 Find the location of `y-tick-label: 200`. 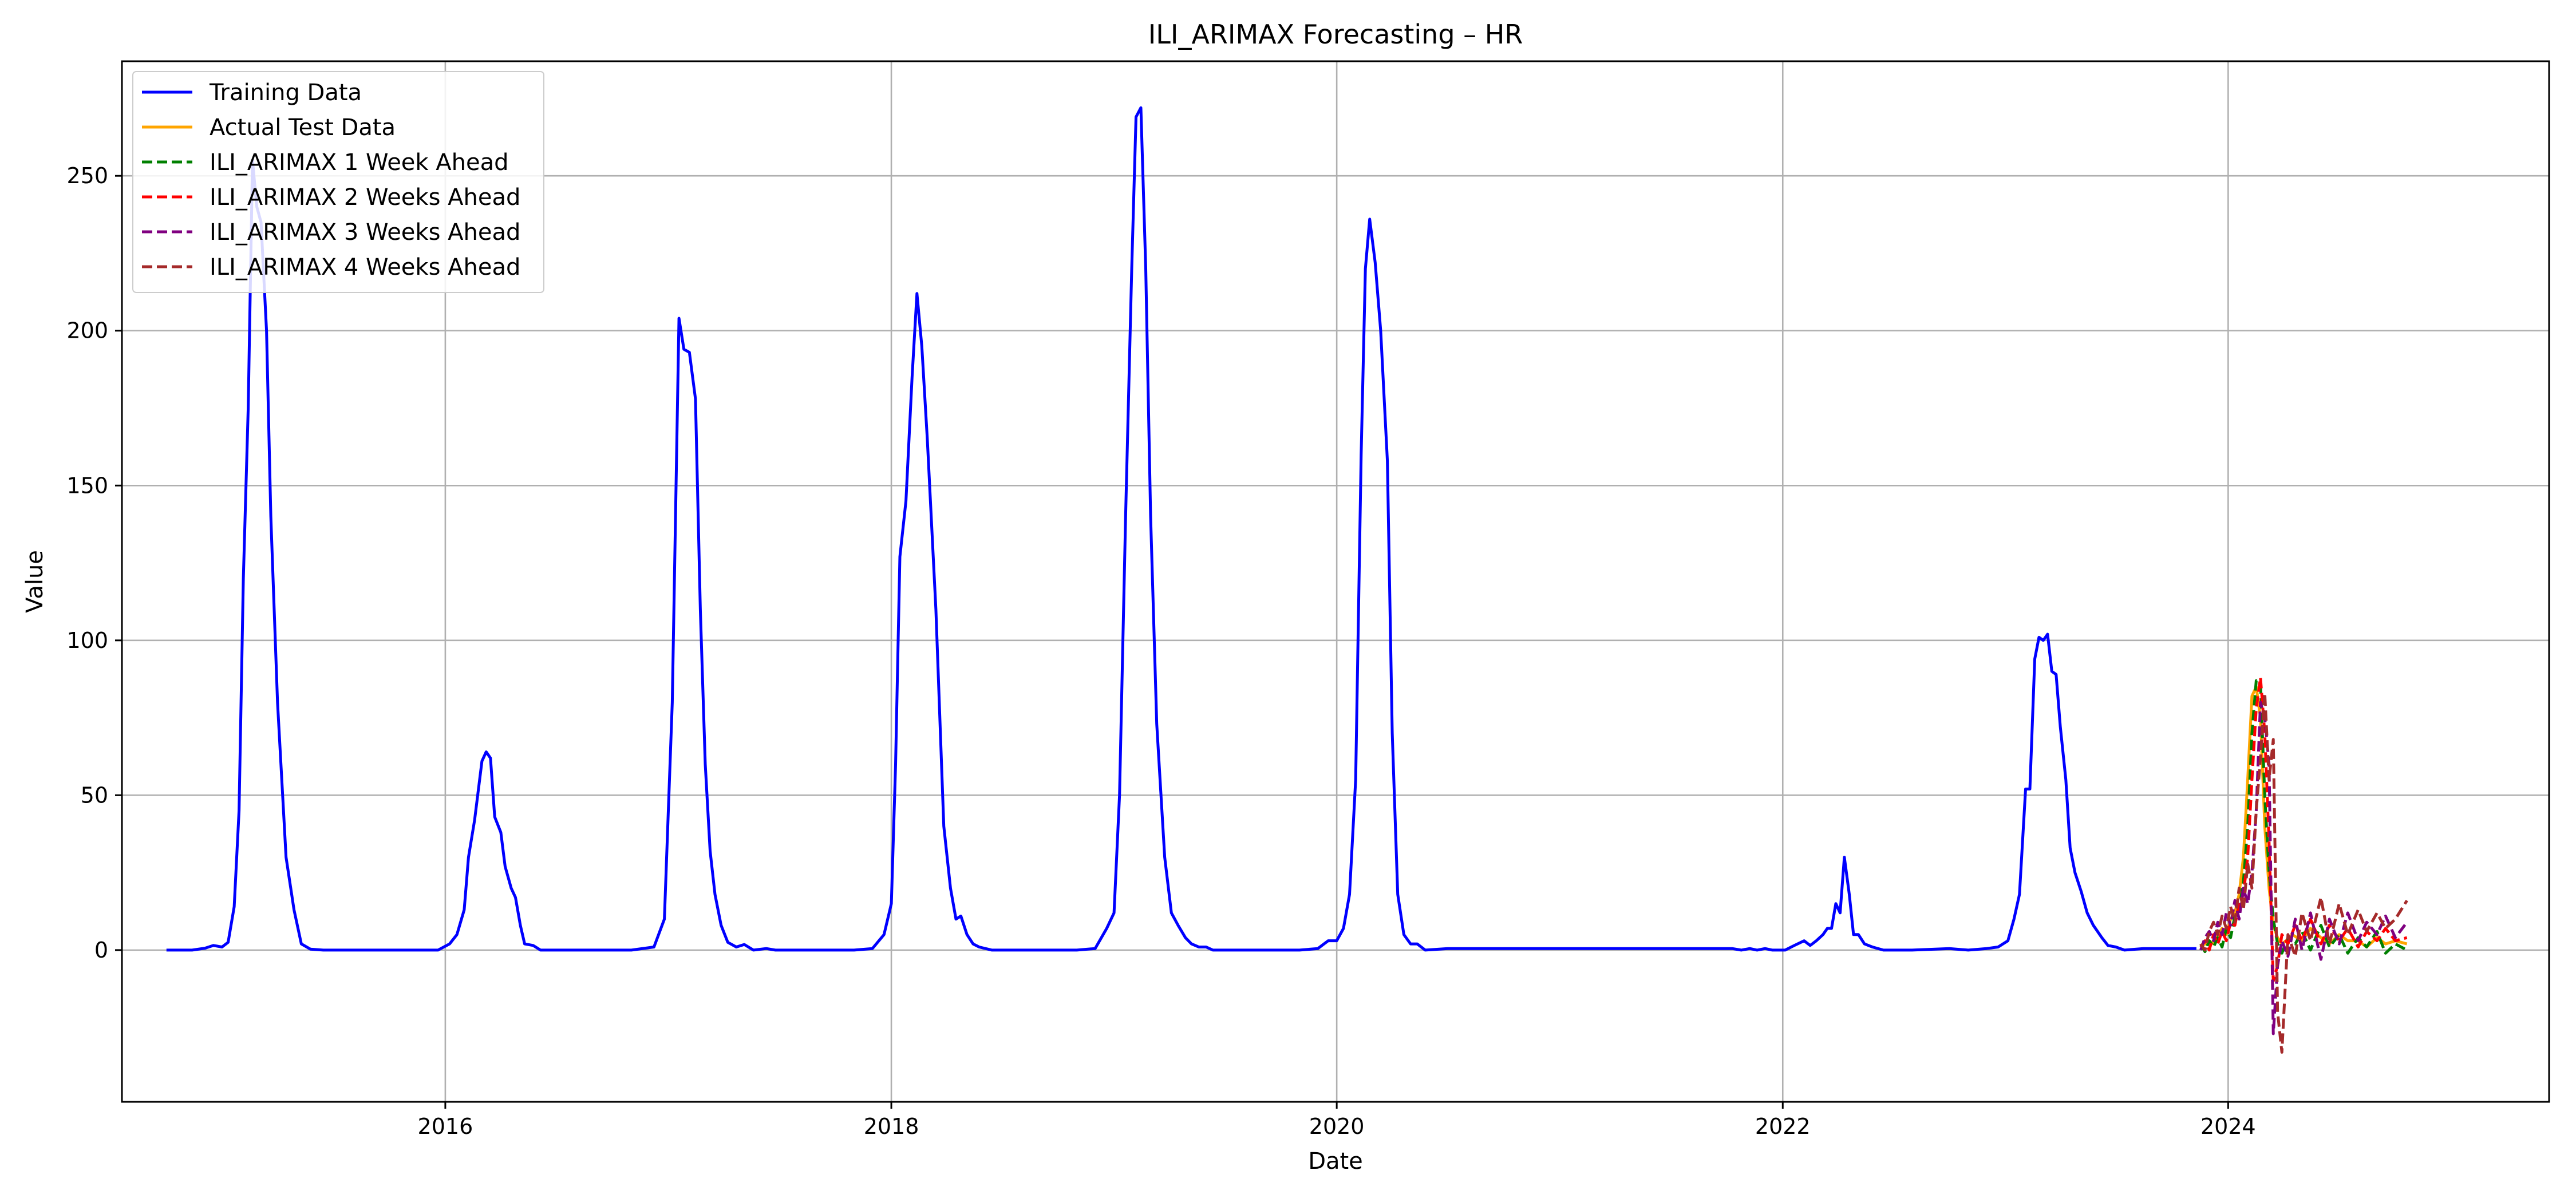

y-tick-label: 200 is located at coordinates (87, 331).